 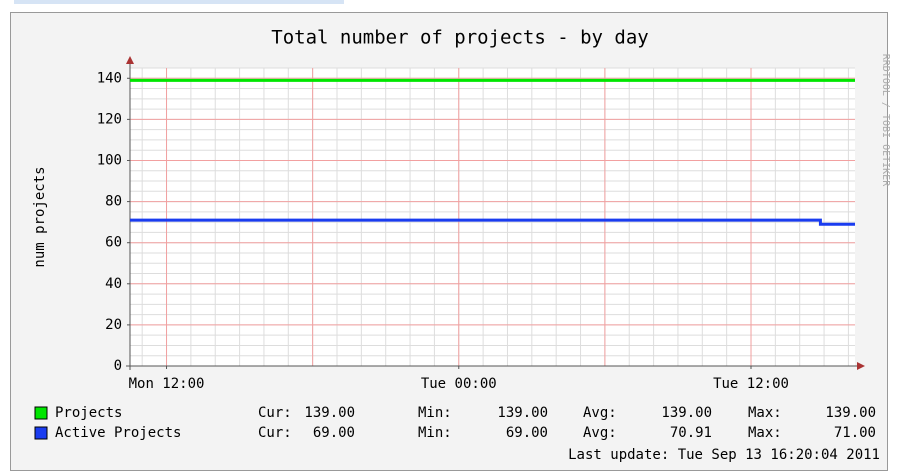 I want to click on y-tick-label: 100, so click(x=109, y=160).